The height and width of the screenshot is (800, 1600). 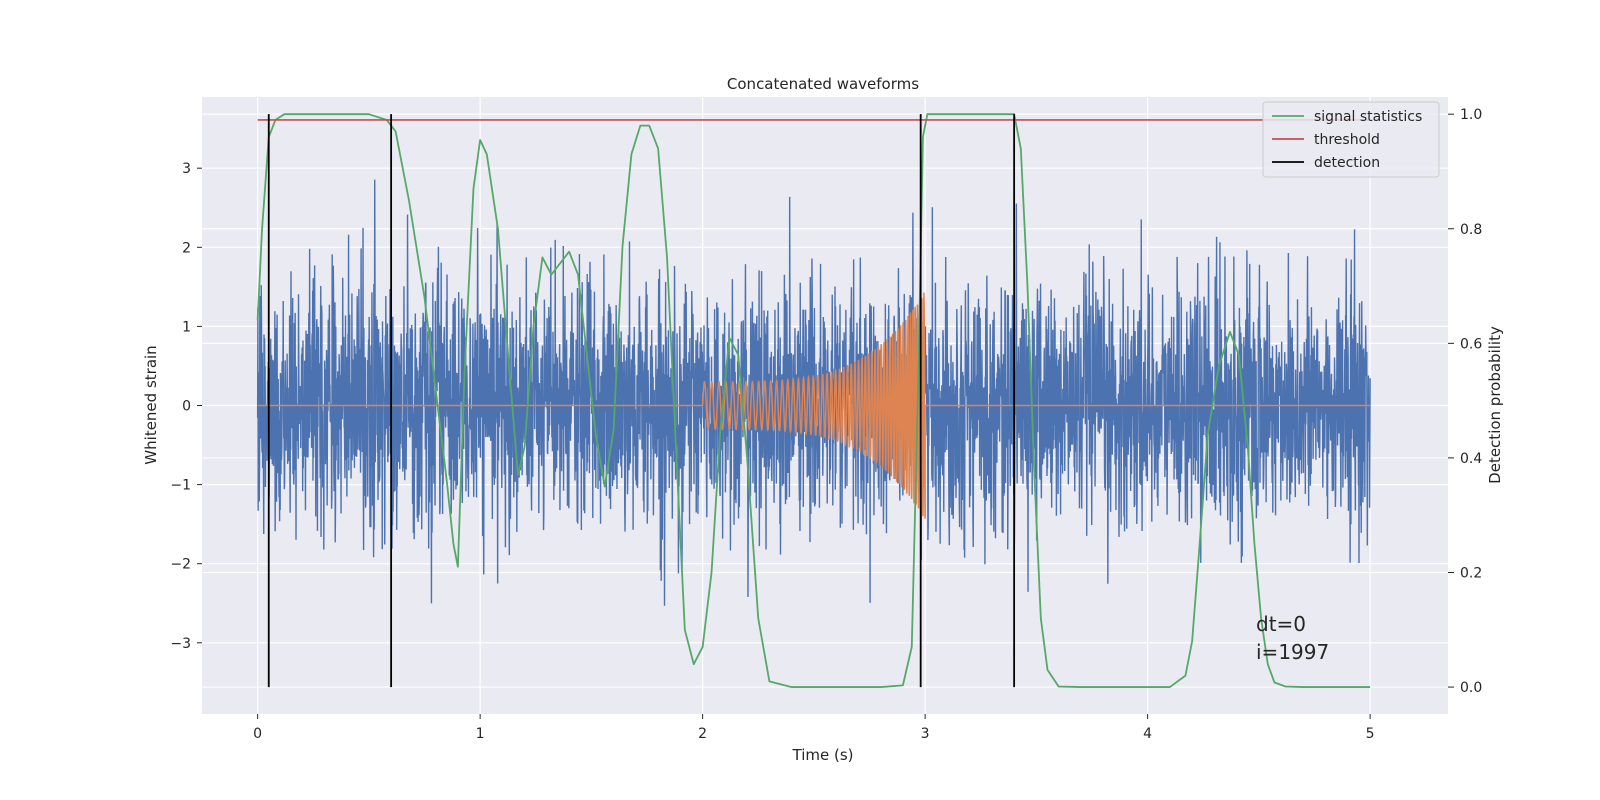 What do you see at coordinates (1347, 163) in the screenshot?
I see `legend-label-detection: detection` at bounding box center [1347, 163].